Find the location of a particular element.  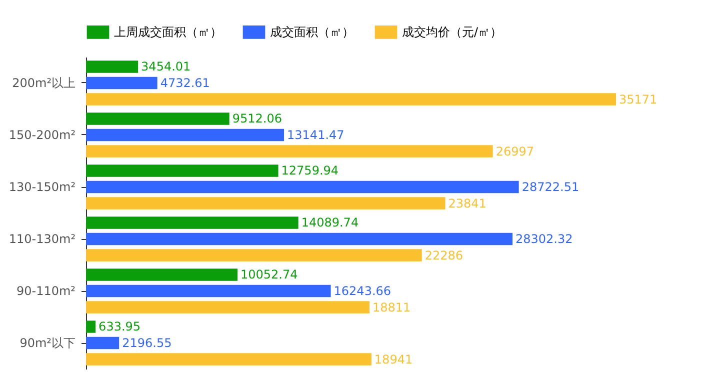

y-tick-label: 90m²以下 is located at coordinates (48, 343).